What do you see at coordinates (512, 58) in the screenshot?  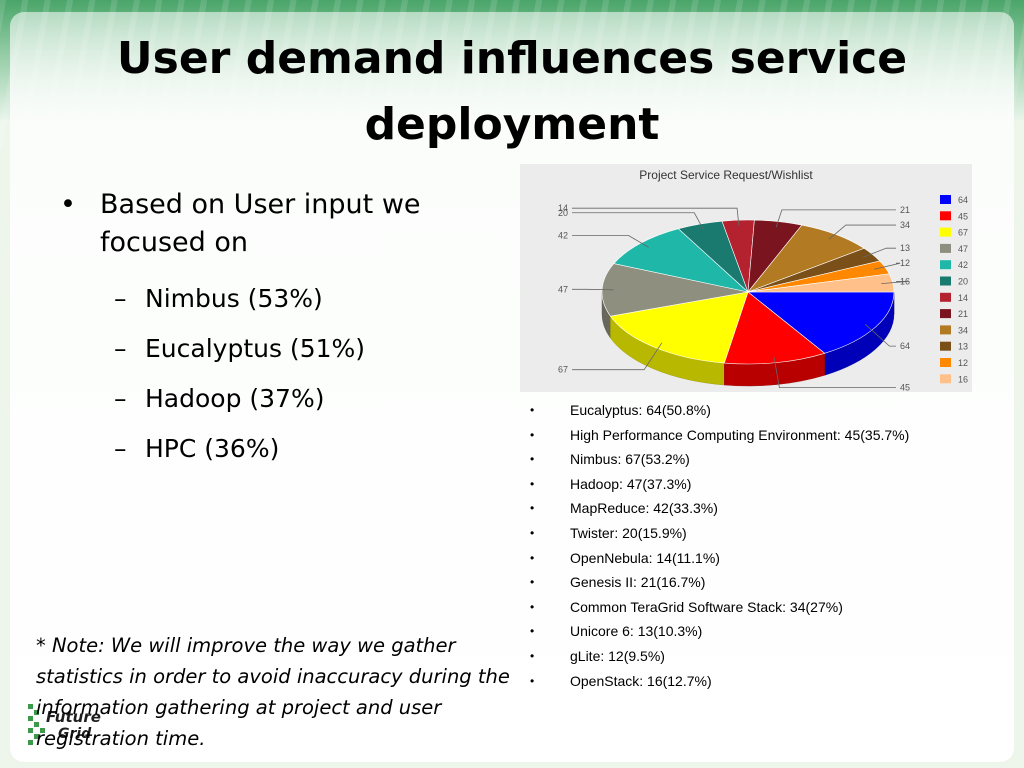 I see `title-line-1: User demand influences service` at bounding box center [512, 58].